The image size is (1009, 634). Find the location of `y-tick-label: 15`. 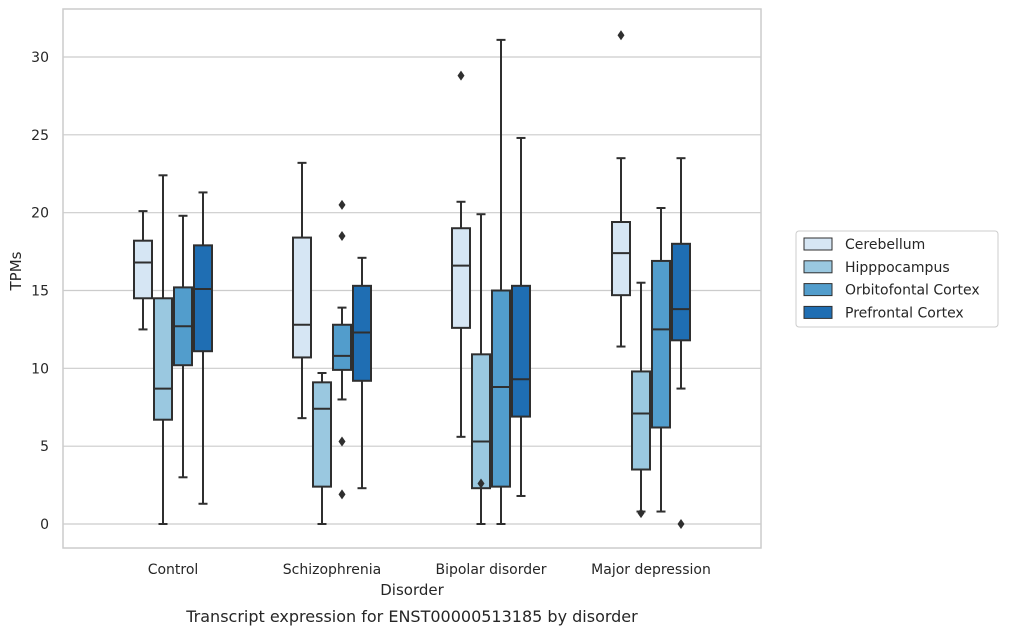

y-tick-label: 15 is located at coordinates (40, 292).